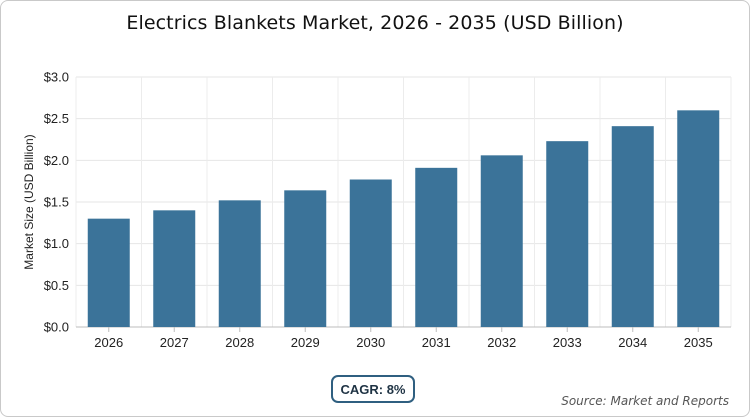 Image resolution: width=750 pixels, height=417 pixels. I want to click on y-tick-label: $1.5, so click(56, 202).